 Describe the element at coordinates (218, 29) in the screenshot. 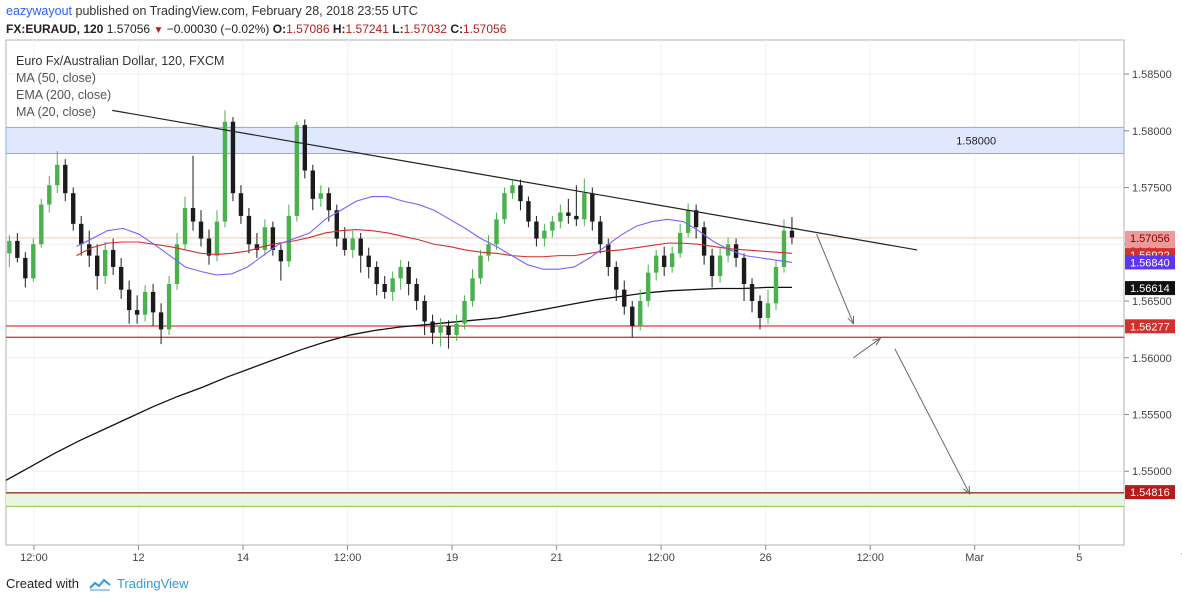

I see `price-change: −0.00030 (−0.02%)` at that location.